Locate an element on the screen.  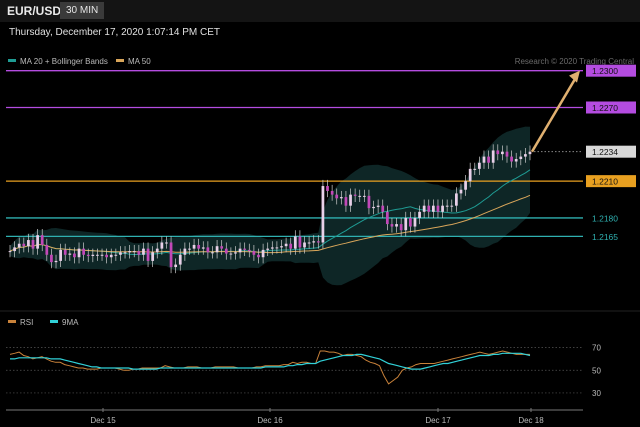
rsi-ma9-line is located at coordinates (270, 361).